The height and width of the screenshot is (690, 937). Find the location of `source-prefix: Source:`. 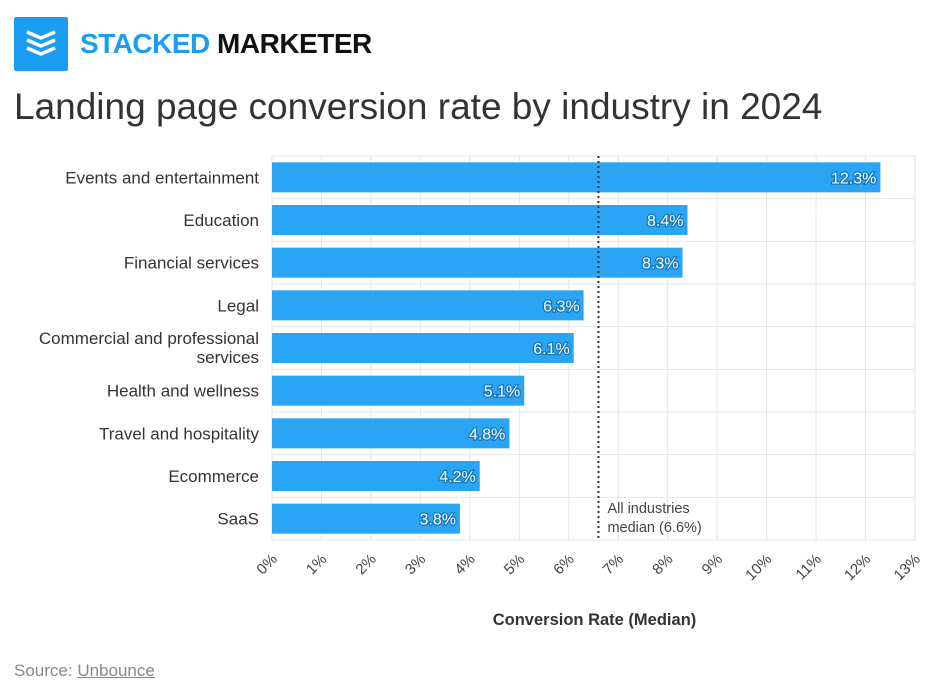

source-prefix: Source: is located at coordinates (46, 670).